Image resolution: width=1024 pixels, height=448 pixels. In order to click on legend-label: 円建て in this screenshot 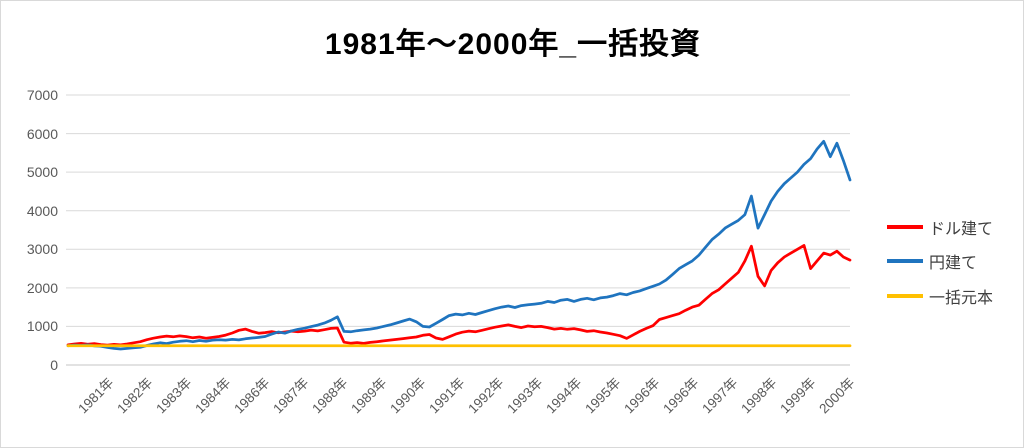, I will do `click(953, 263)`.